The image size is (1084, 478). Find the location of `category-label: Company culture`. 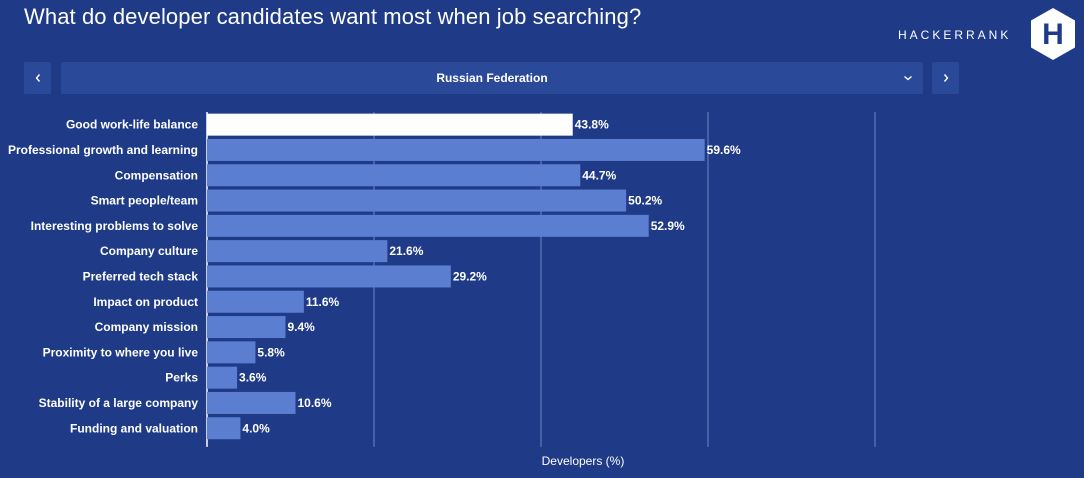

category-label: Company culture is located at coordinates (149, 251).